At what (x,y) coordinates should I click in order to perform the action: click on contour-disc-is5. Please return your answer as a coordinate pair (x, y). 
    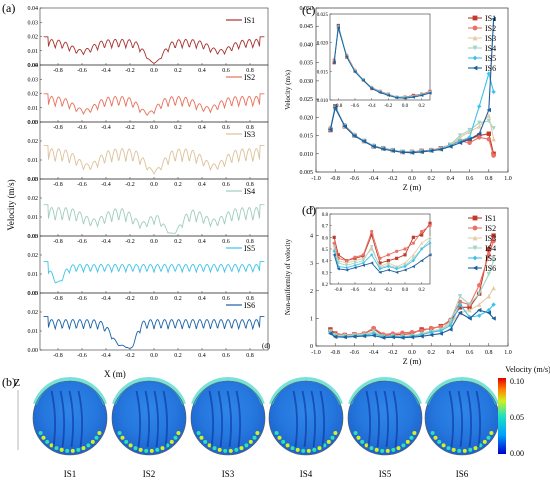
    Looking at the image, I should click on (385, 416).